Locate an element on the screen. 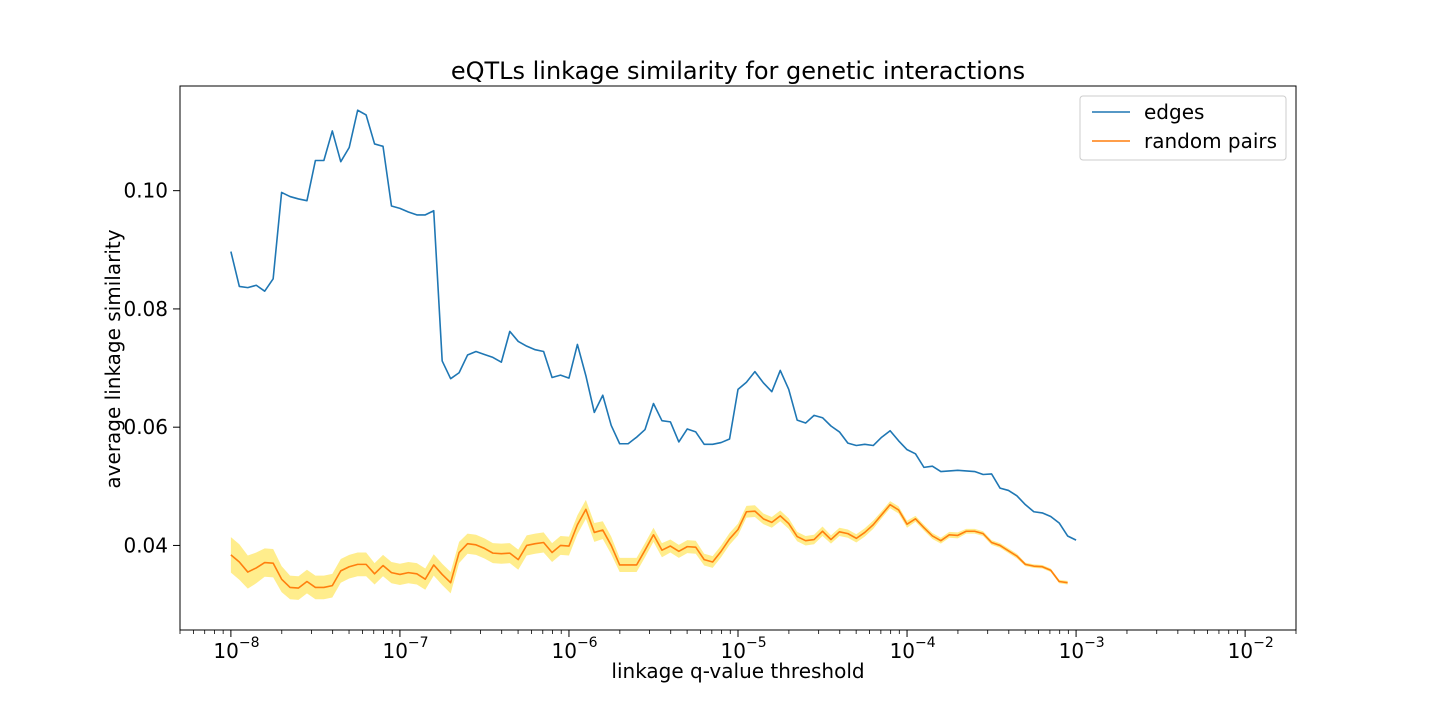 The height and width of the screenshot is (720, 1440). x-tick-exponent: −5 is located at coordinates (756, 643).